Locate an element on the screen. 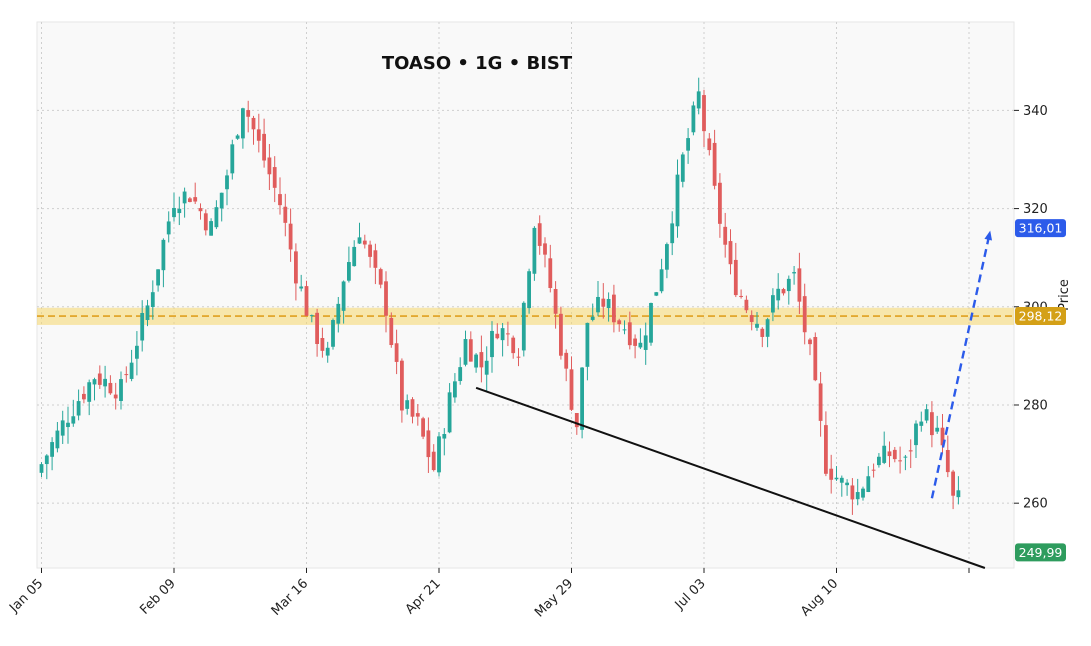 The height and width of the screenshot is (646, 1091). price-badge-label: 249,99 is located at coordinates (1041, 552).